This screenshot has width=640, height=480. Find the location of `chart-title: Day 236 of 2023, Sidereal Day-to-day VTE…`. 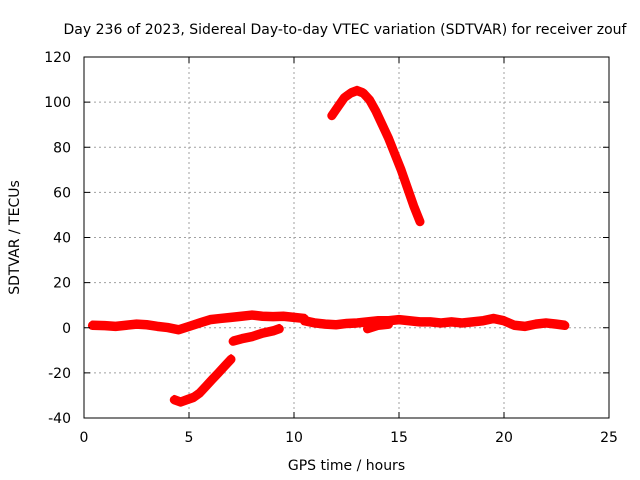

chart-title: Day 236 of 2023, Sidereal Day-to-day VTE… is located at coordinates (346, 30).